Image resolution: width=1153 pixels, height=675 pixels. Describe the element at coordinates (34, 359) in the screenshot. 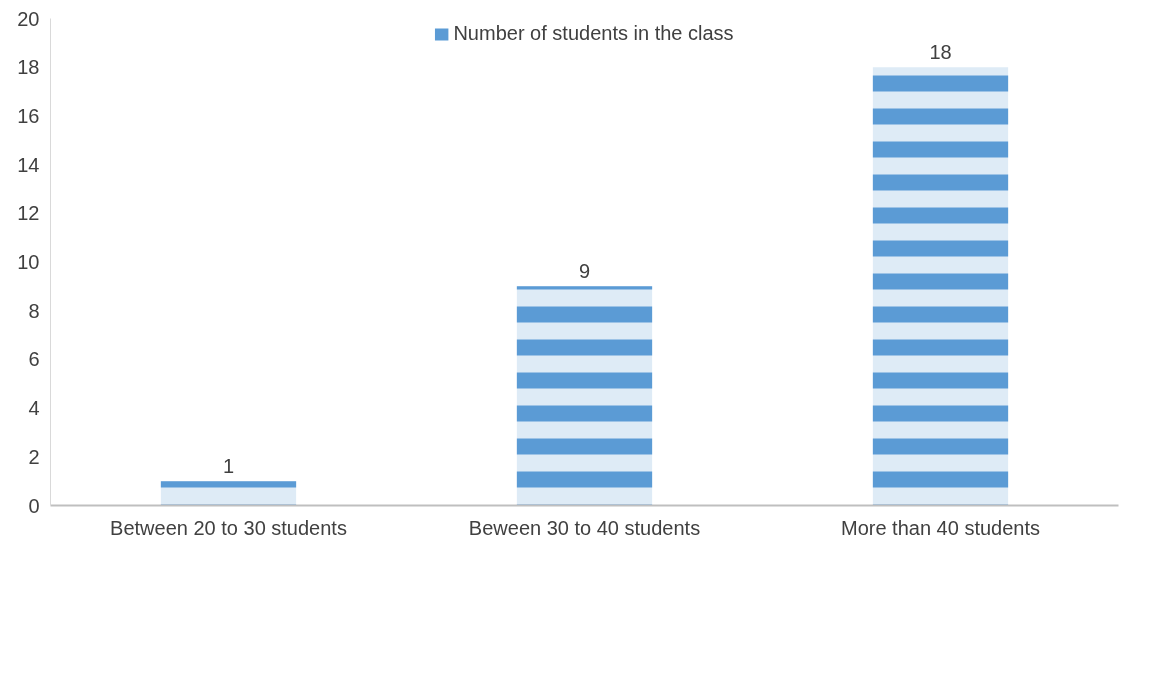

I see `y-tick-label: 6` at that location.